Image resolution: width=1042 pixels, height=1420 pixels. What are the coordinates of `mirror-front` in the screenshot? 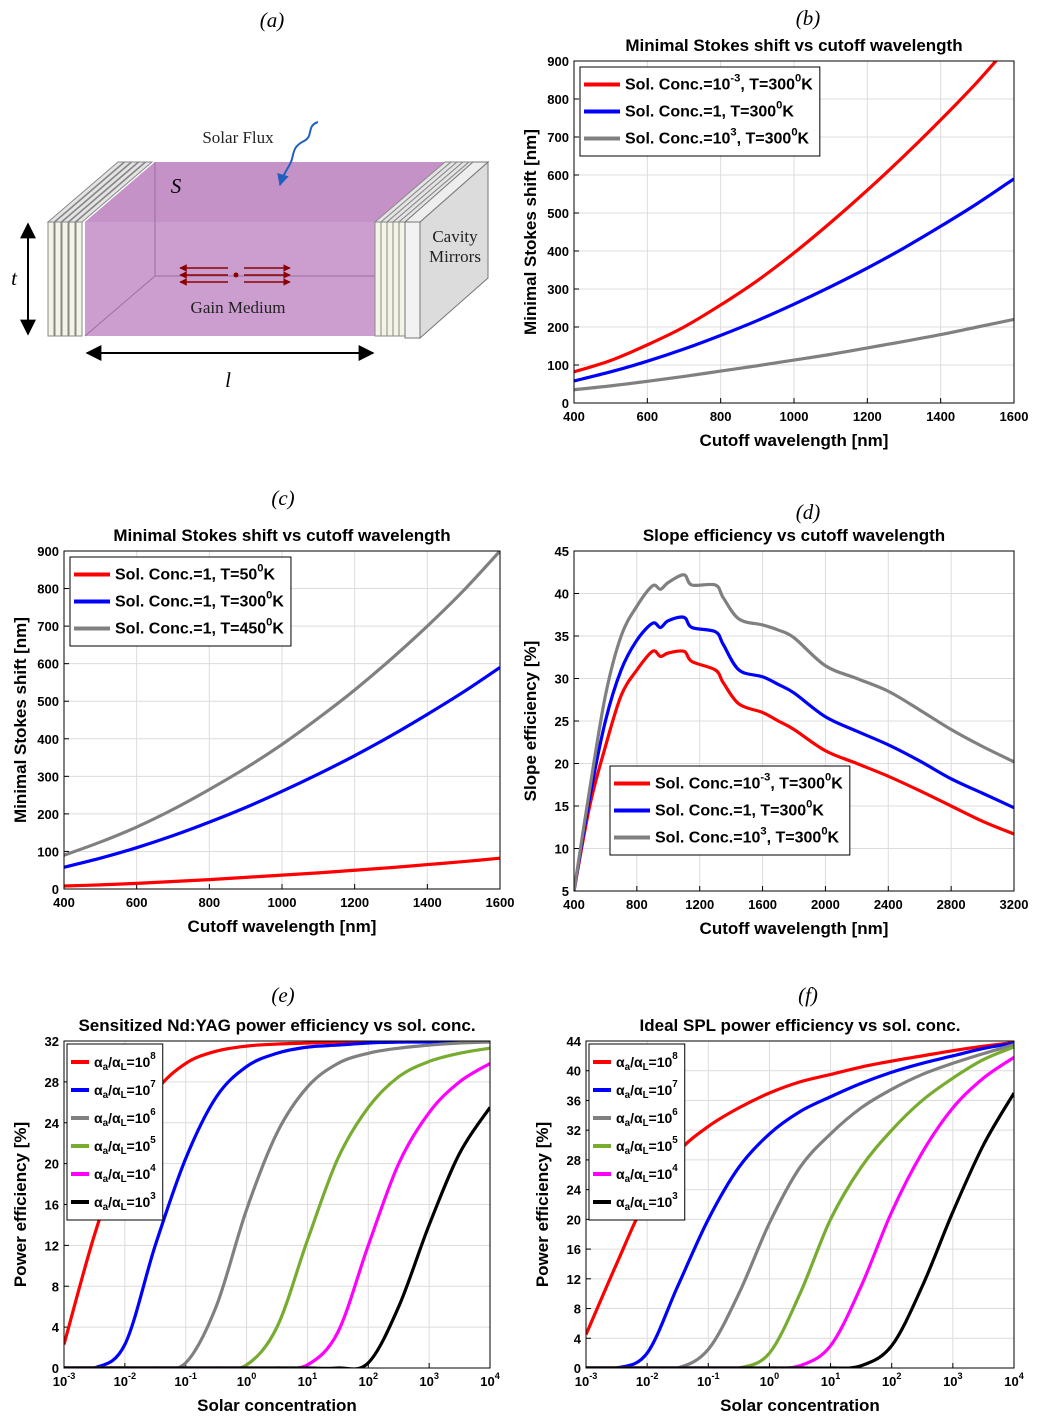 It's located at (412, 280).